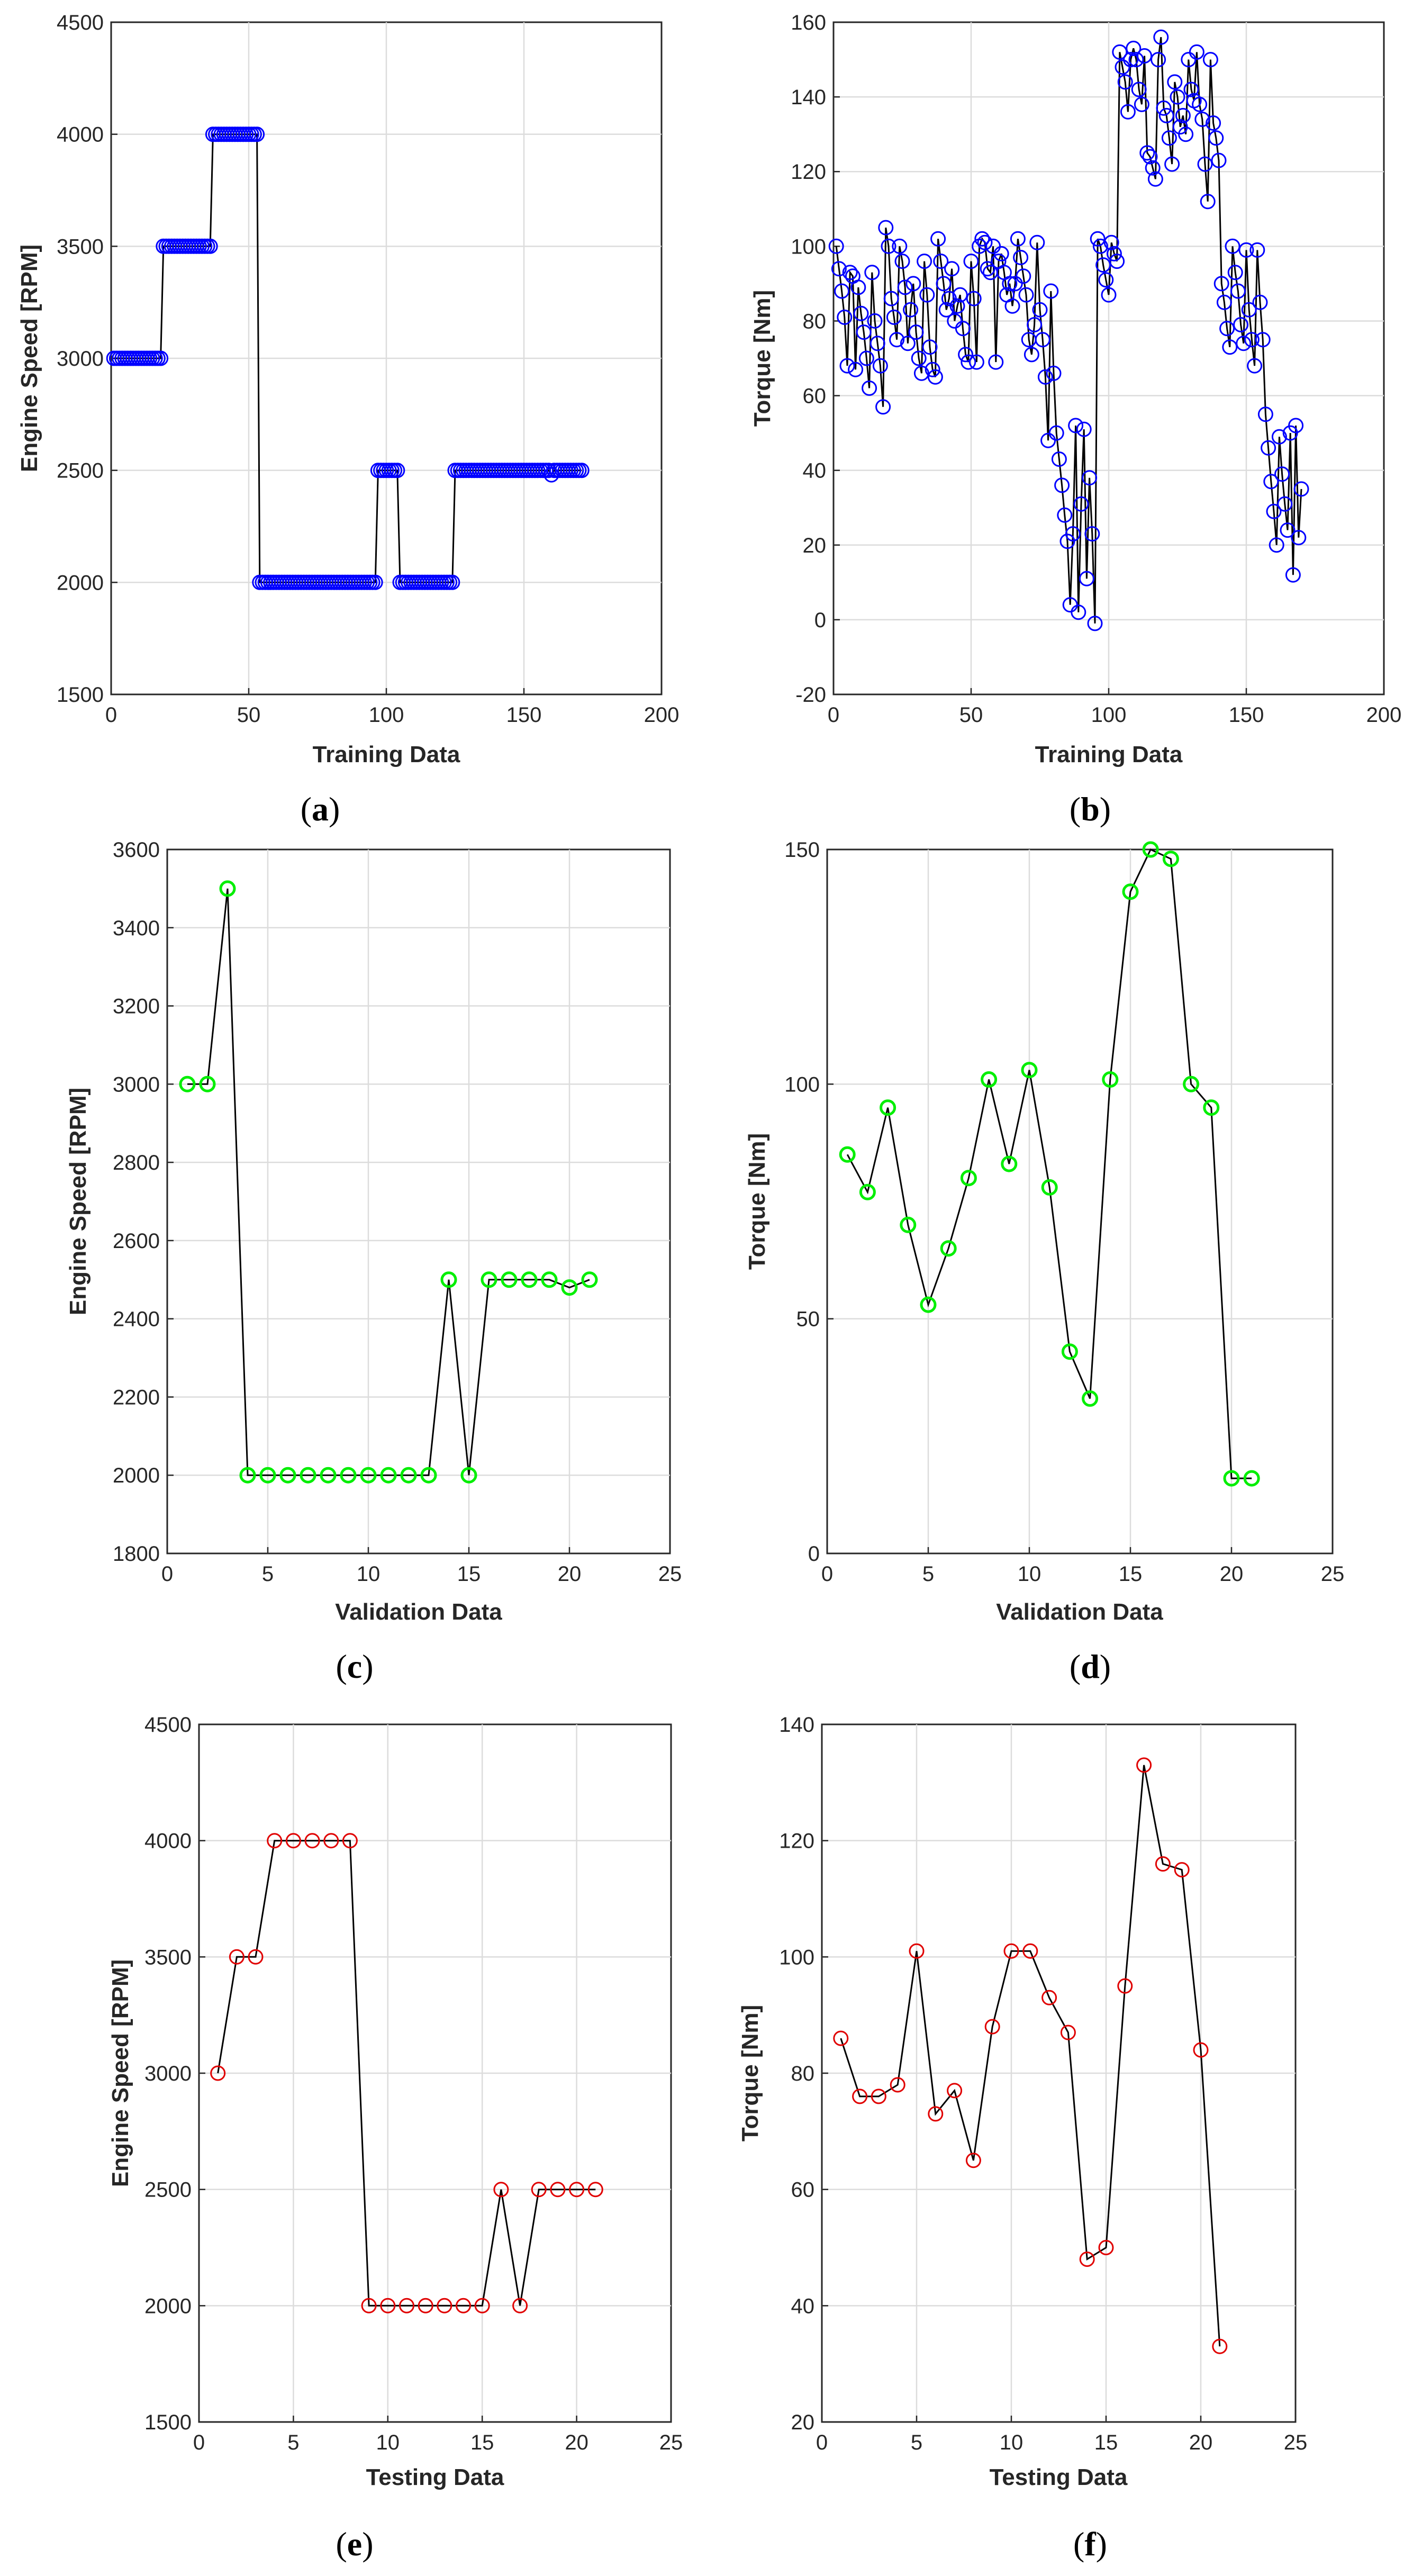 Image resolution: width=1413 pixels, height=2576 pixels. What do you see at coordinates (815, 396) in the screenshot?
I see `y-tick-label: 60` at bounding box center [815, 396].